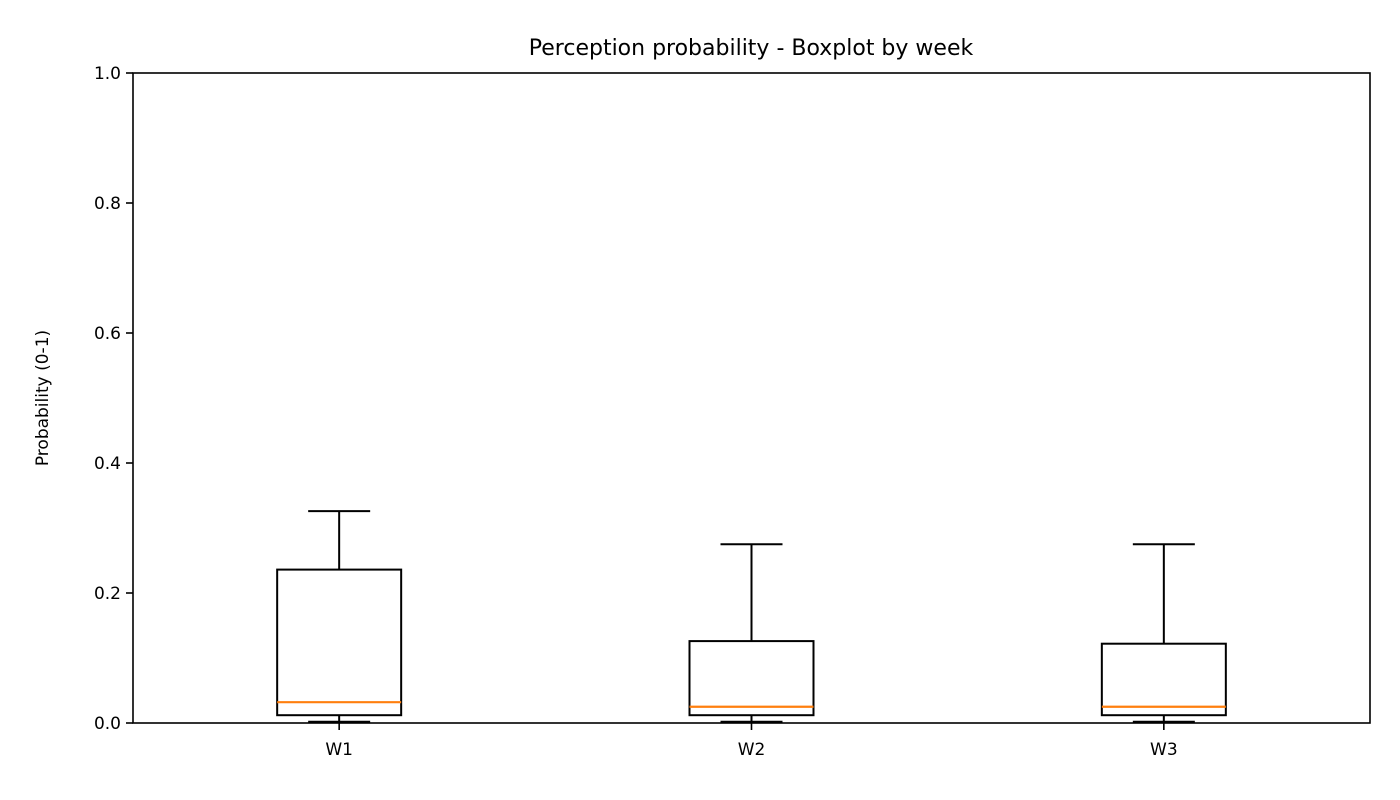  Describe the element at coordinates (107, 74) in the screenshot. I see `y-tick-label: 1.0` at that location.